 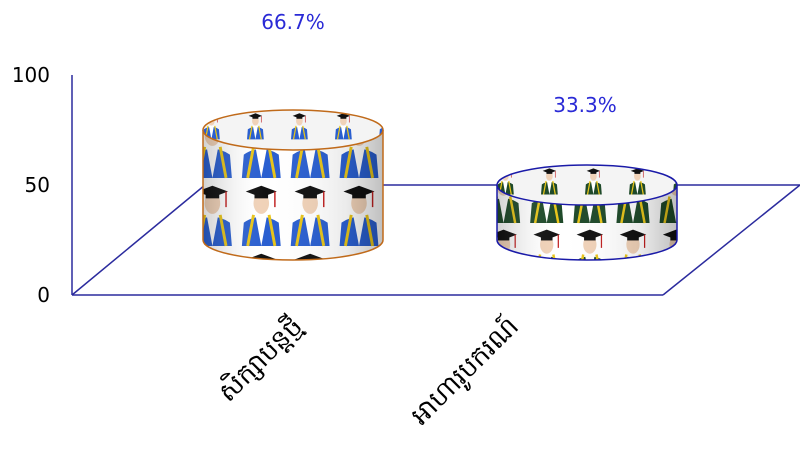 What do you see at coordinates (585, 105) in the screenshot?
I see `data-label-bar-2: 33.3%` at bounding box center [585, 105].